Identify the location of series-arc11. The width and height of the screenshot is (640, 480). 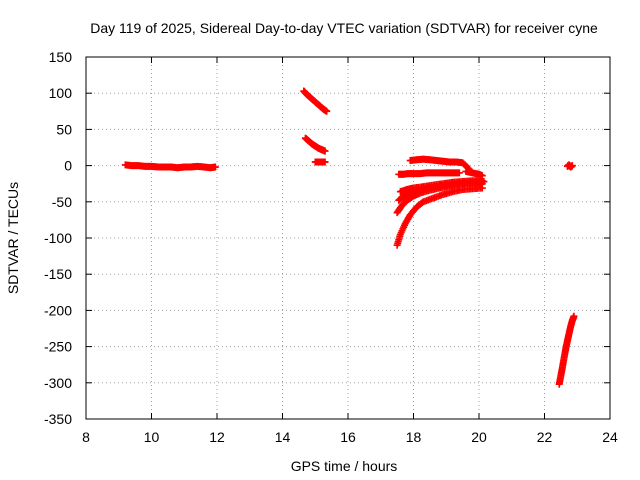
(474, 173).